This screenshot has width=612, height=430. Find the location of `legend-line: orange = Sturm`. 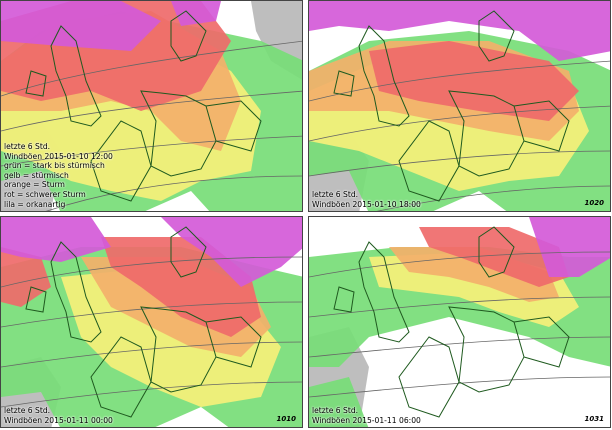

legend-line: orange = Sturm is located at coordinates (34, 185).